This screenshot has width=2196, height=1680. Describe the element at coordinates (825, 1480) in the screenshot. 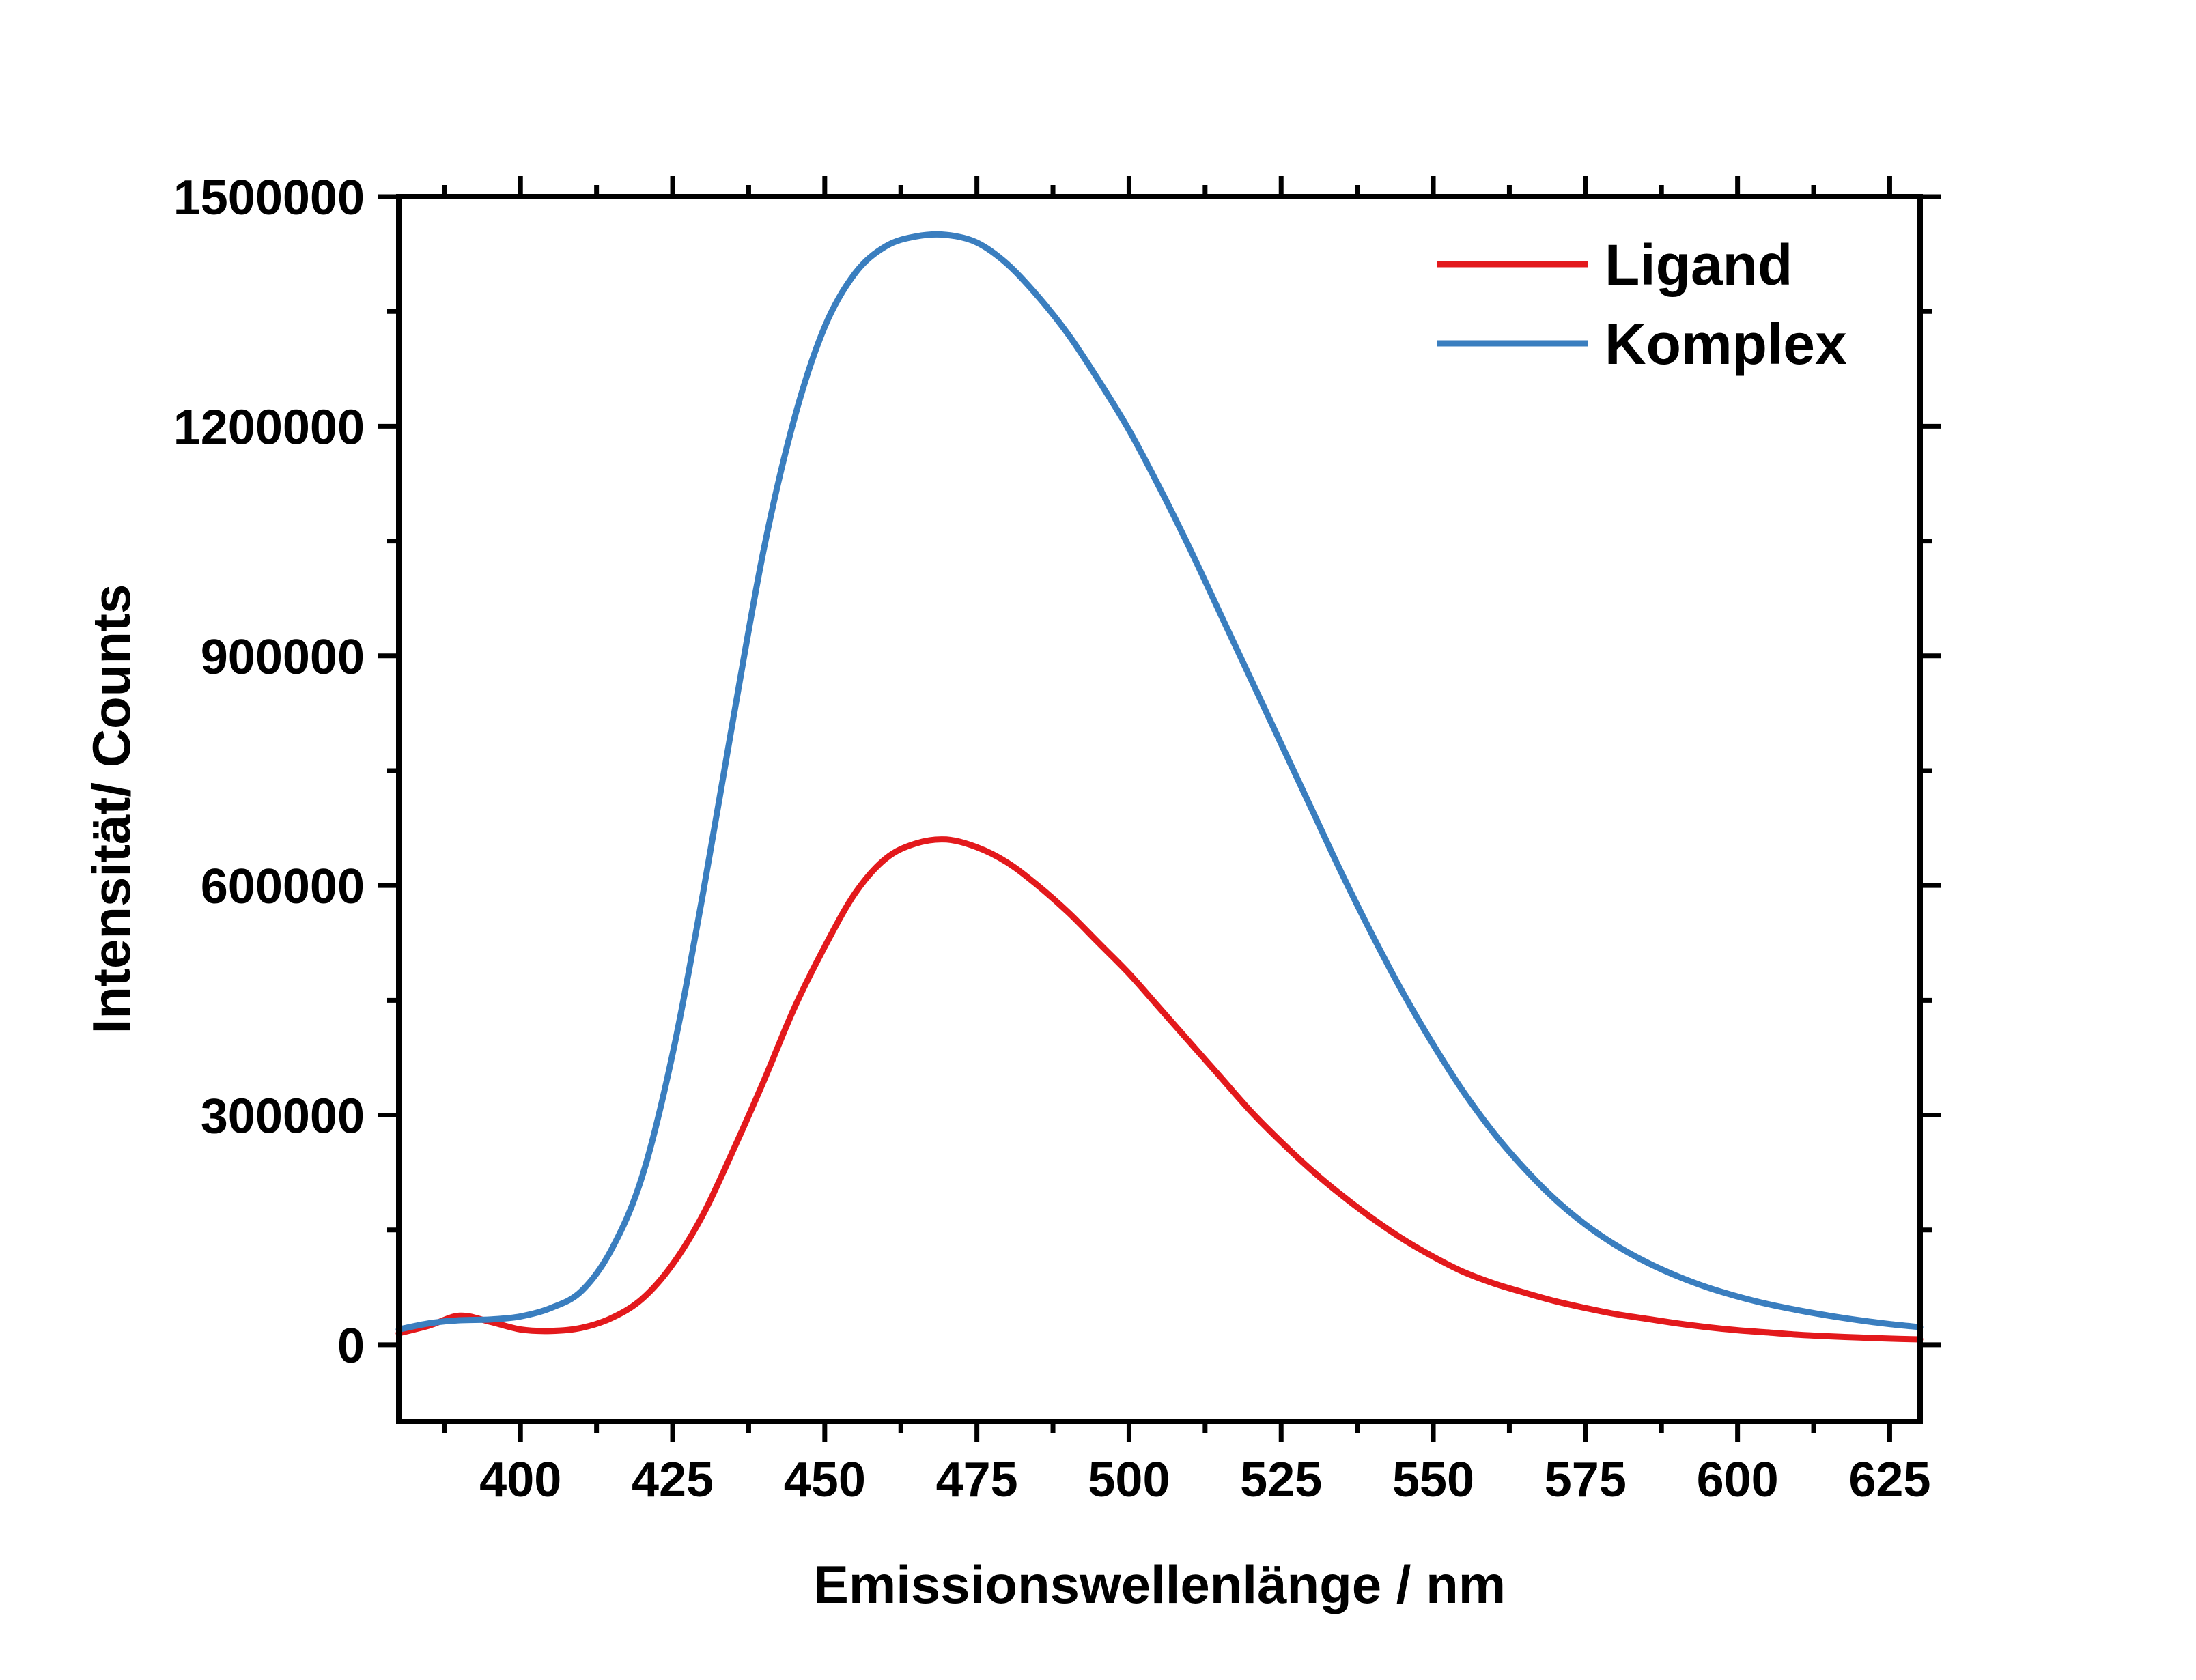

I see `x-tick-label: 450` at that location.